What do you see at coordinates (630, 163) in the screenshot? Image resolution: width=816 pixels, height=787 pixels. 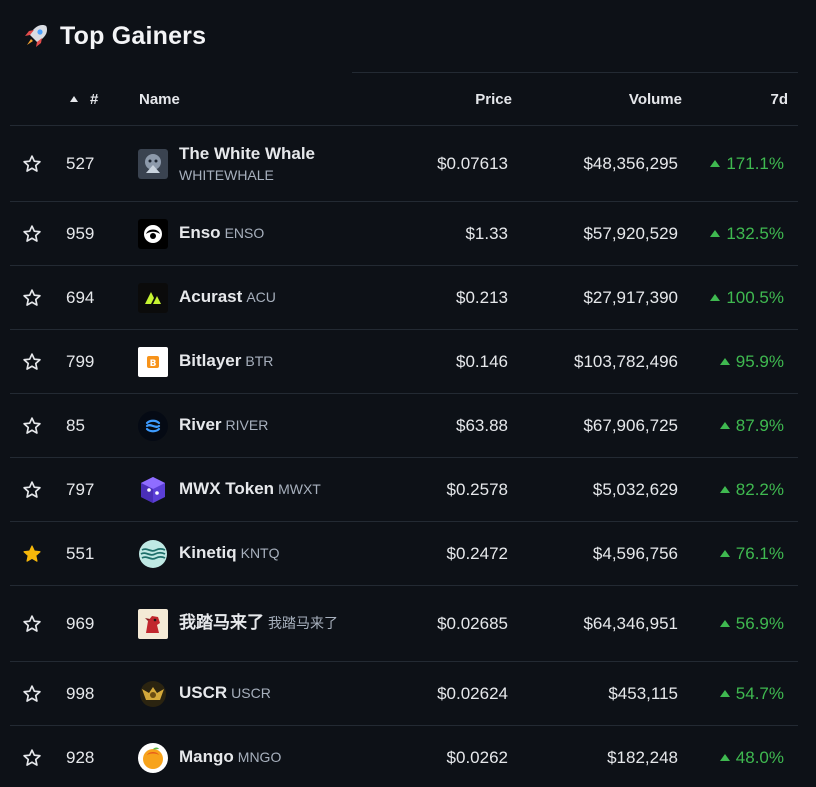 I see `volume-cell: $48,356,295` at bounding box center [630, 163].